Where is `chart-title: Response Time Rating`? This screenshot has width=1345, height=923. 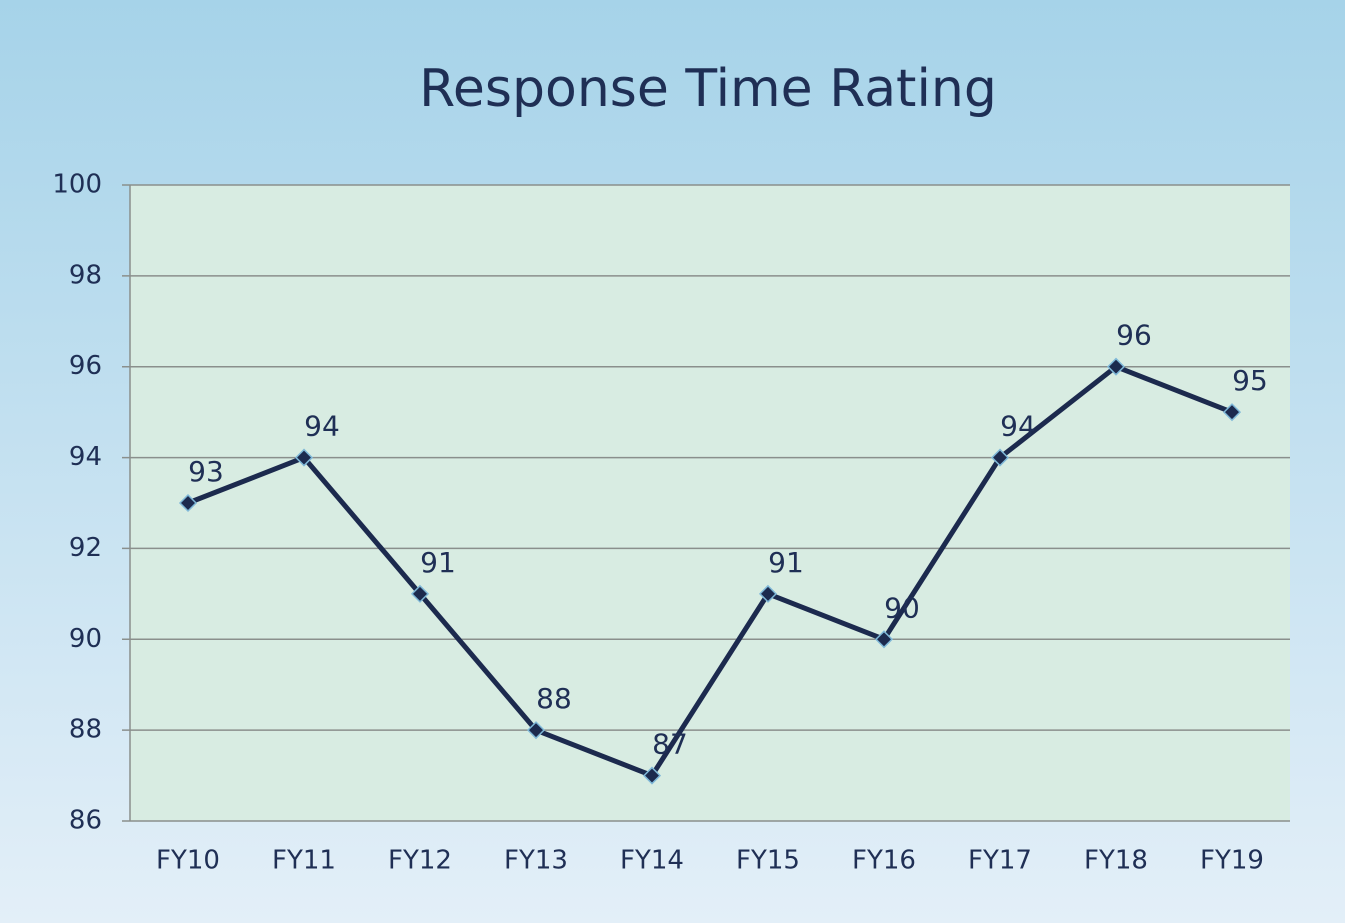 chart-title: Response Time Rating is located at coordinates (708, 89).